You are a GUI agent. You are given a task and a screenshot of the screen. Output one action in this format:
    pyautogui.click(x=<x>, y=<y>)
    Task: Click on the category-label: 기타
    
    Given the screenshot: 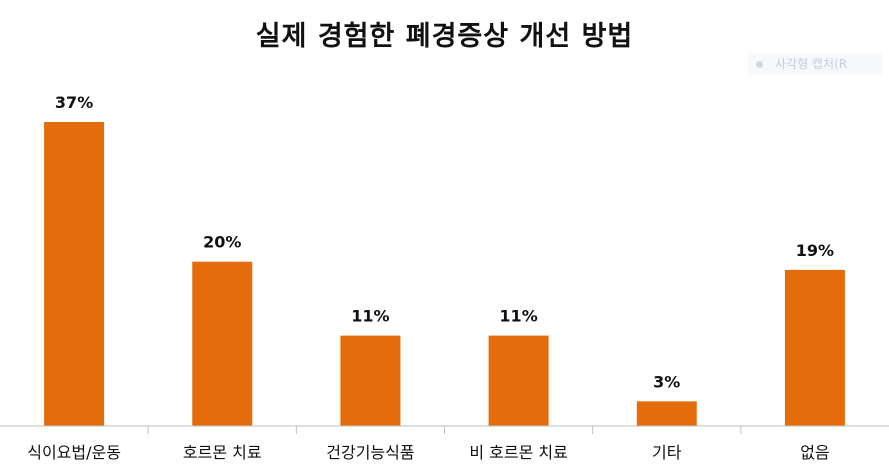 What is the action you would take?
    pyautogui.click(x=667, y=452)
    